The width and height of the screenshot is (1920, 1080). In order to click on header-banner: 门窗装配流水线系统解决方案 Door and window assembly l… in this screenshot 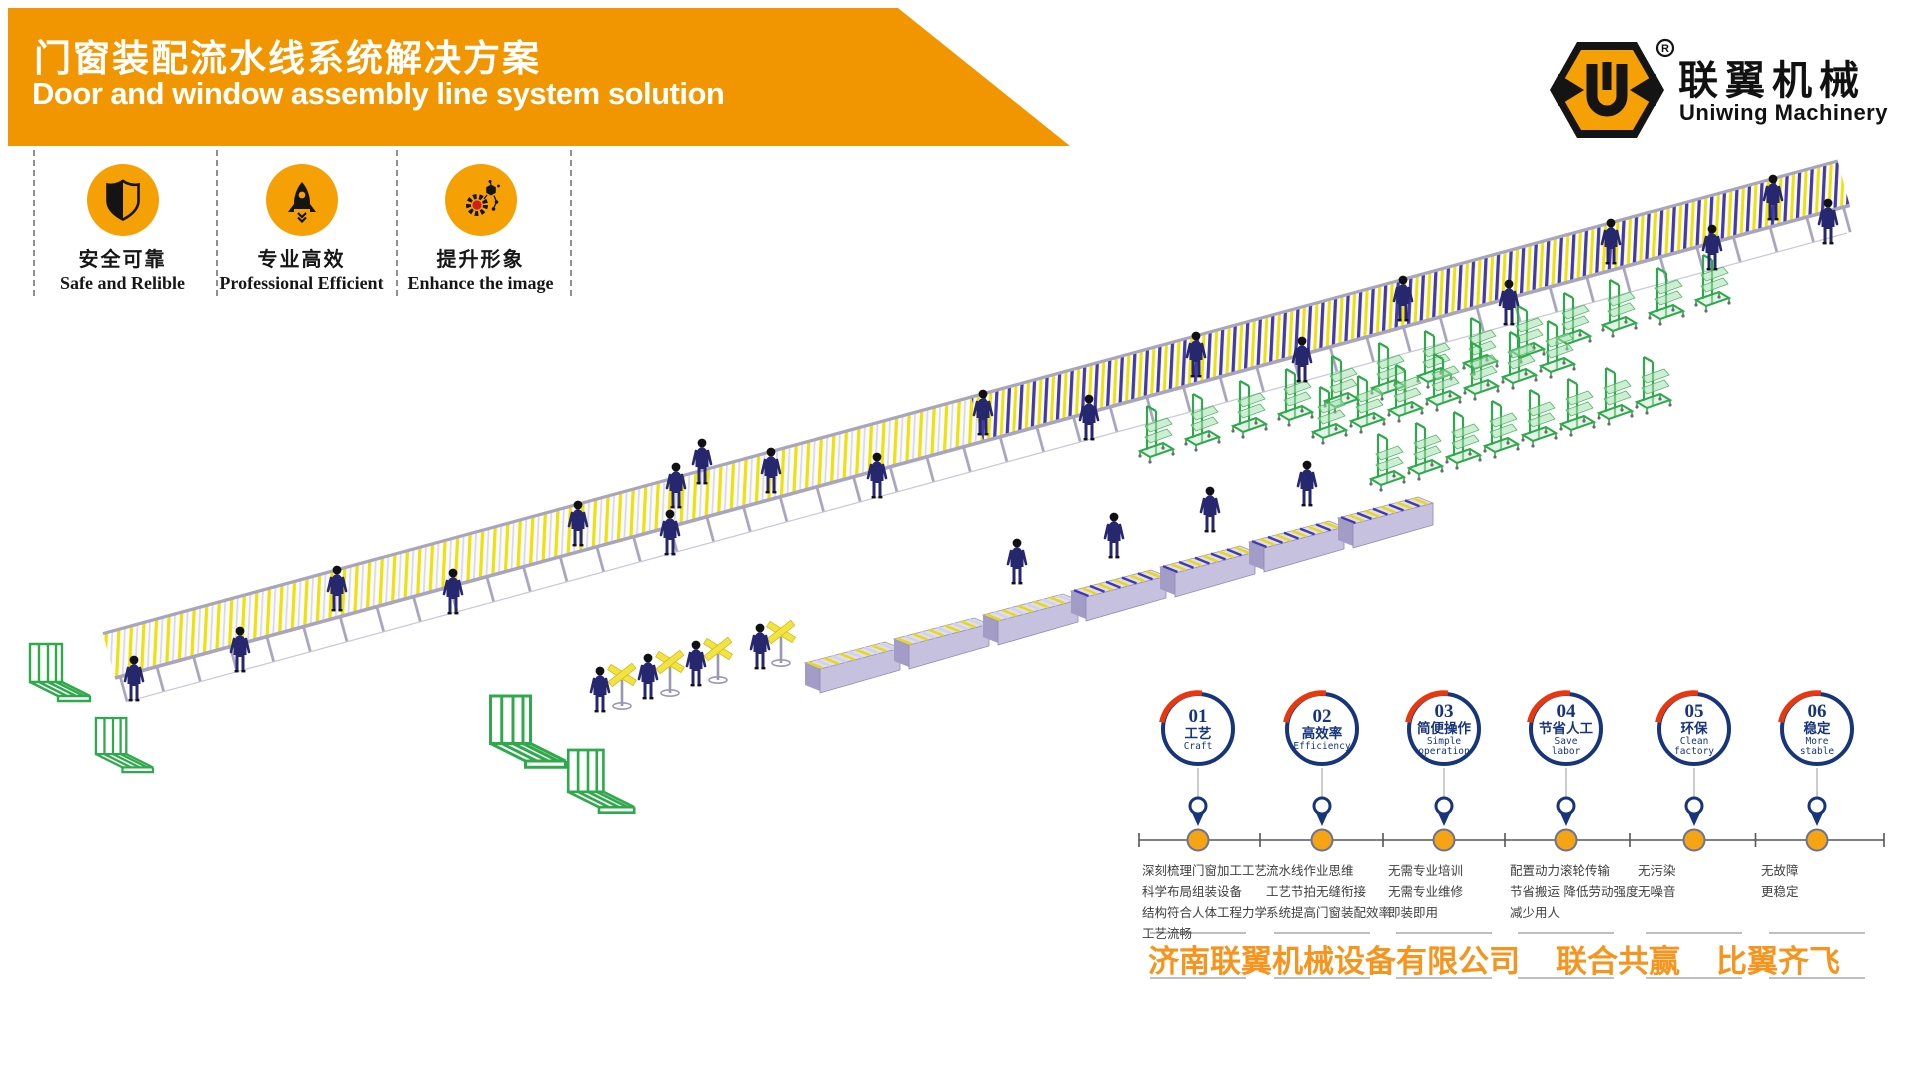, I will do `click(539, 77)`.